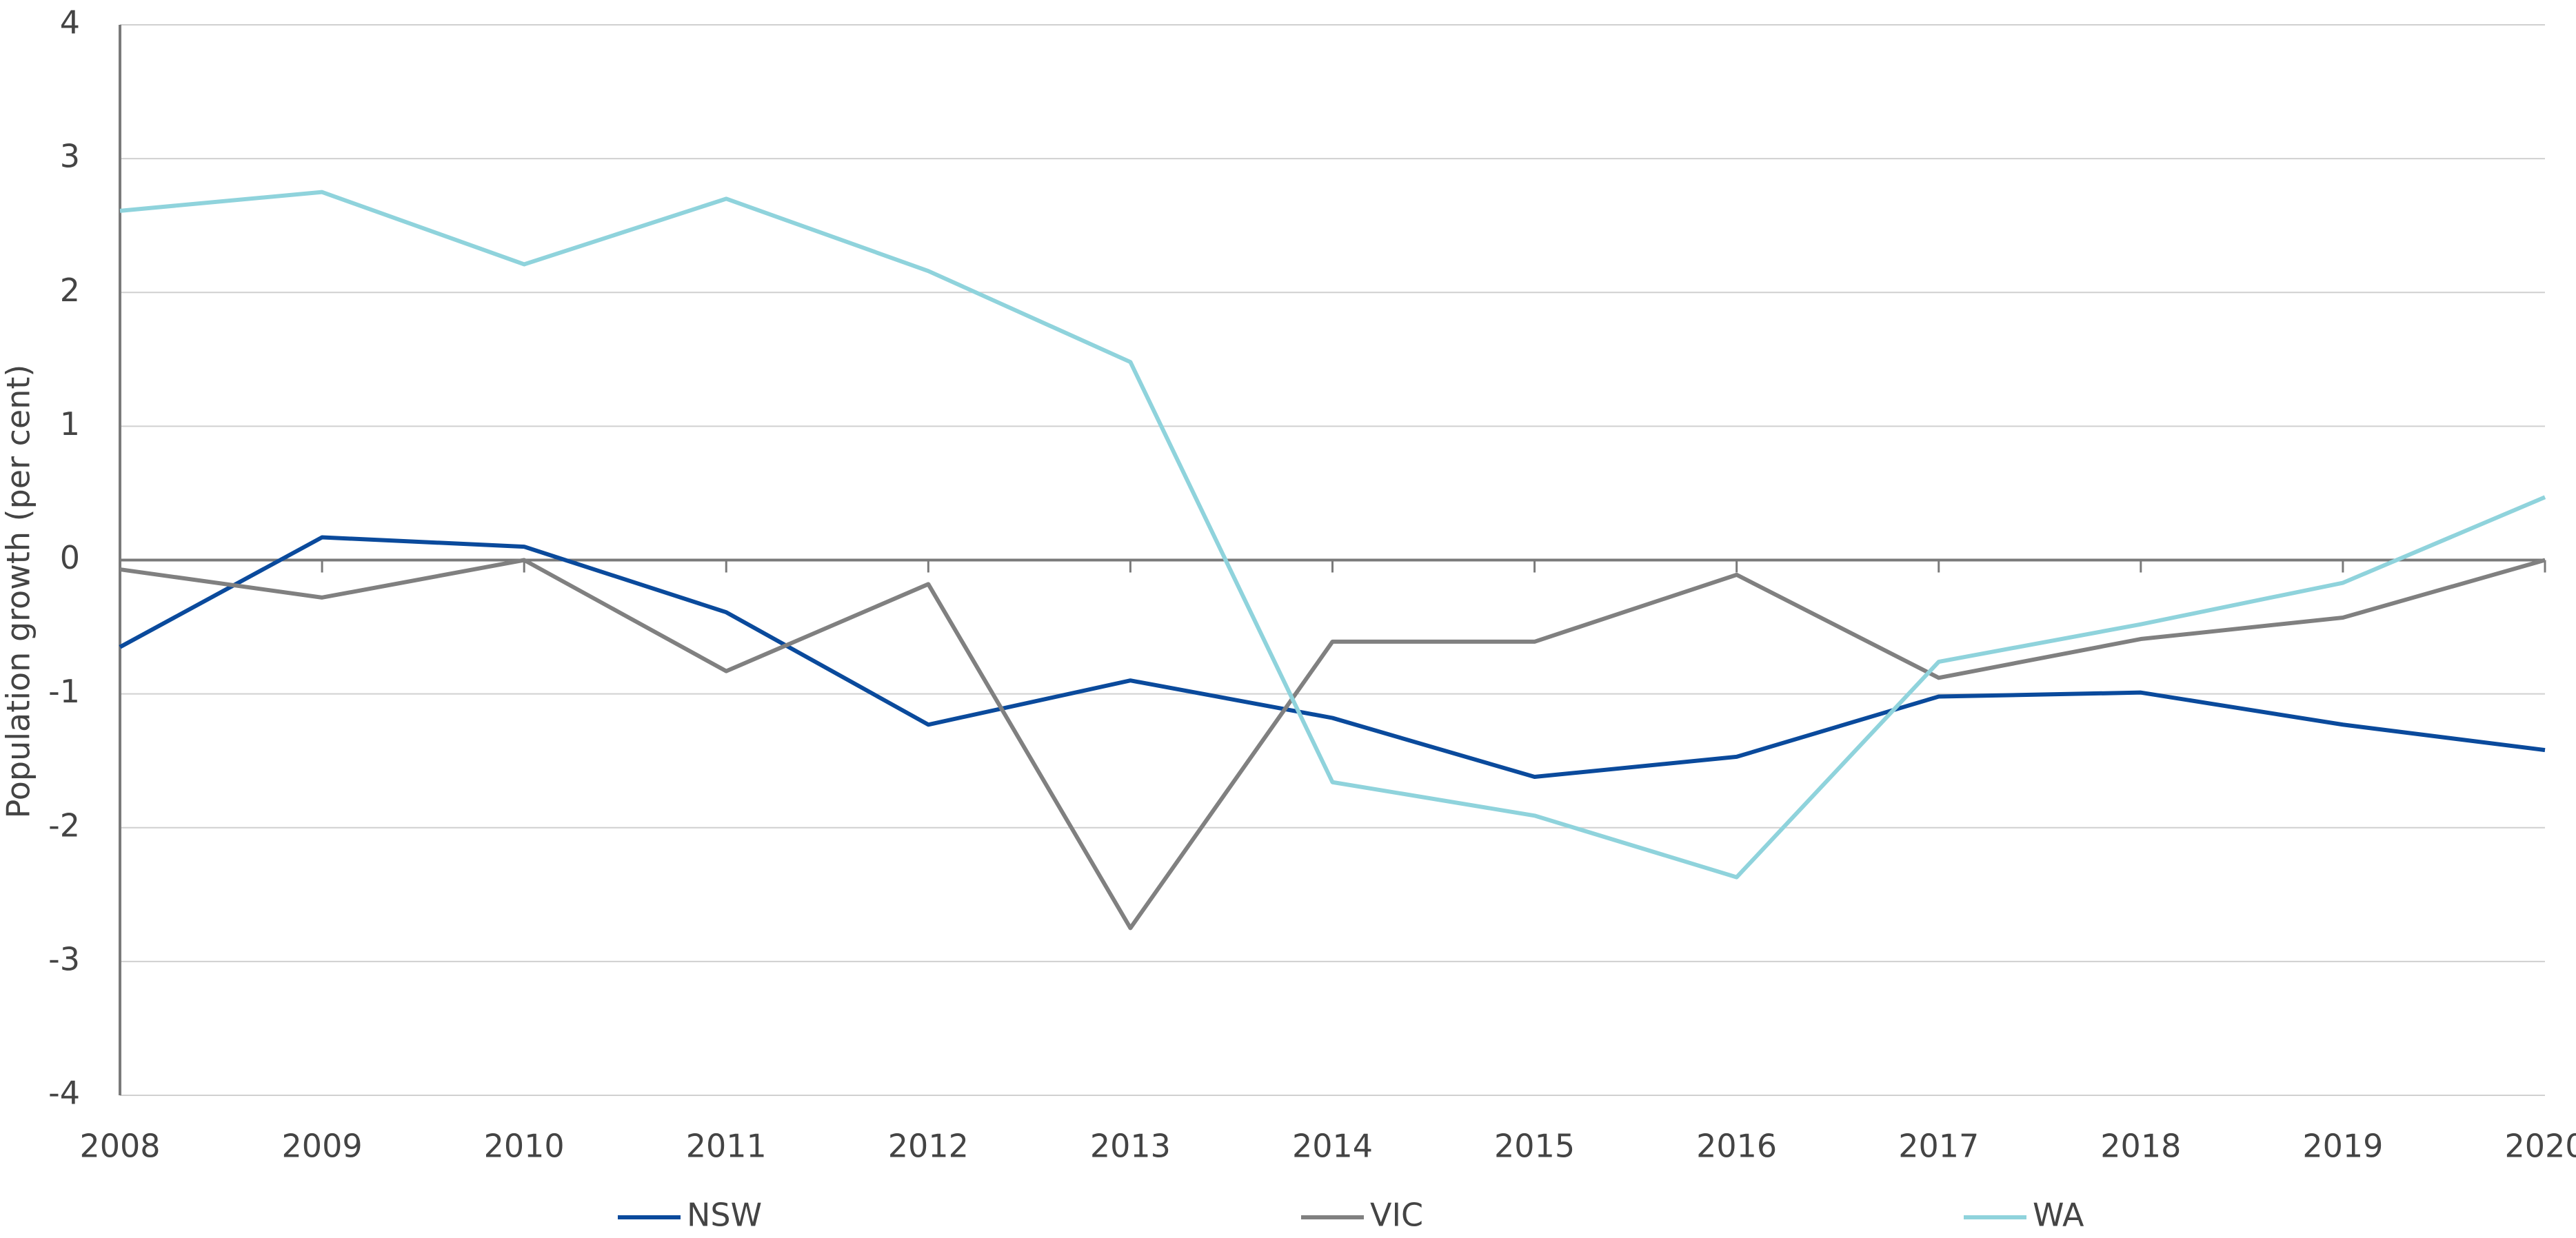  Describe the element at coordinates (2058, 1215) in the screenshot. I see `legend-label: WA` at that location.